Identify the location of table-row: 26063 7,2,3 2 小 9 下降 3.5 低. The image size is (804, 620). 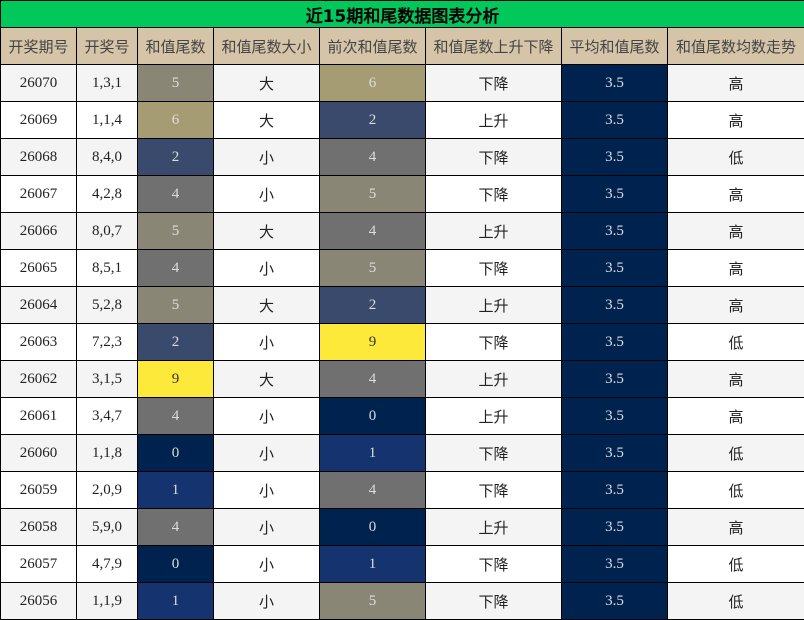
(402, 342).